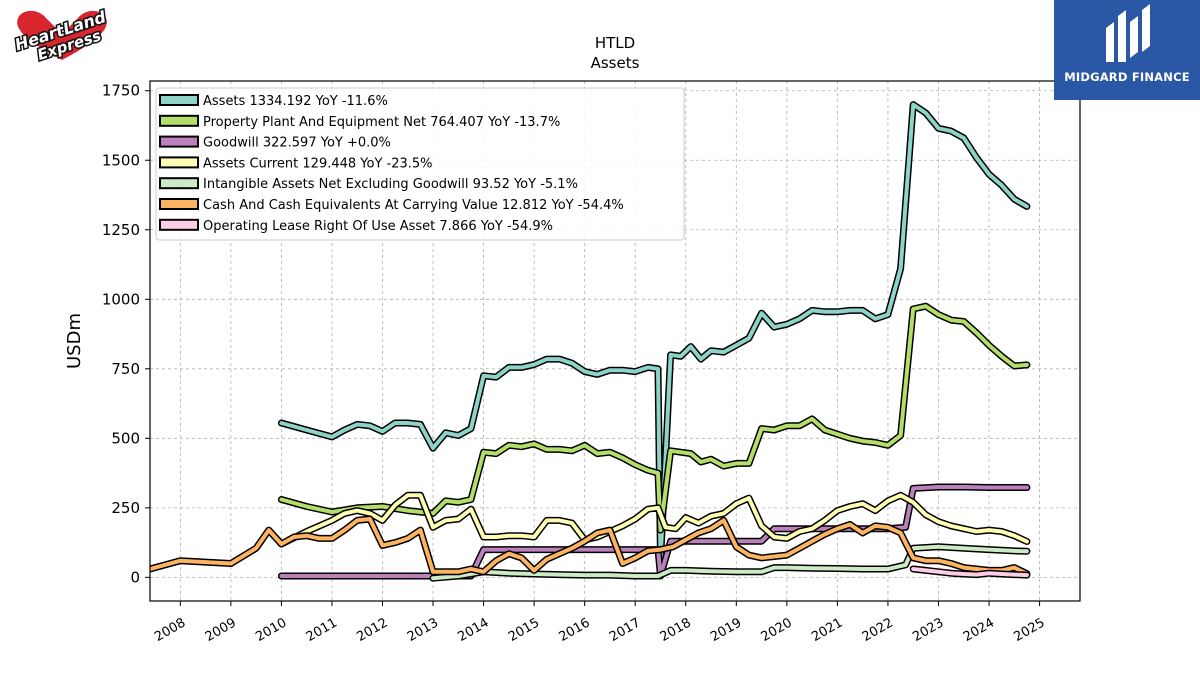  Describe the element at coordinates (970, 572) in the screenshot. I see `series-line-operating-lease-right-of-use-asset` at that location.